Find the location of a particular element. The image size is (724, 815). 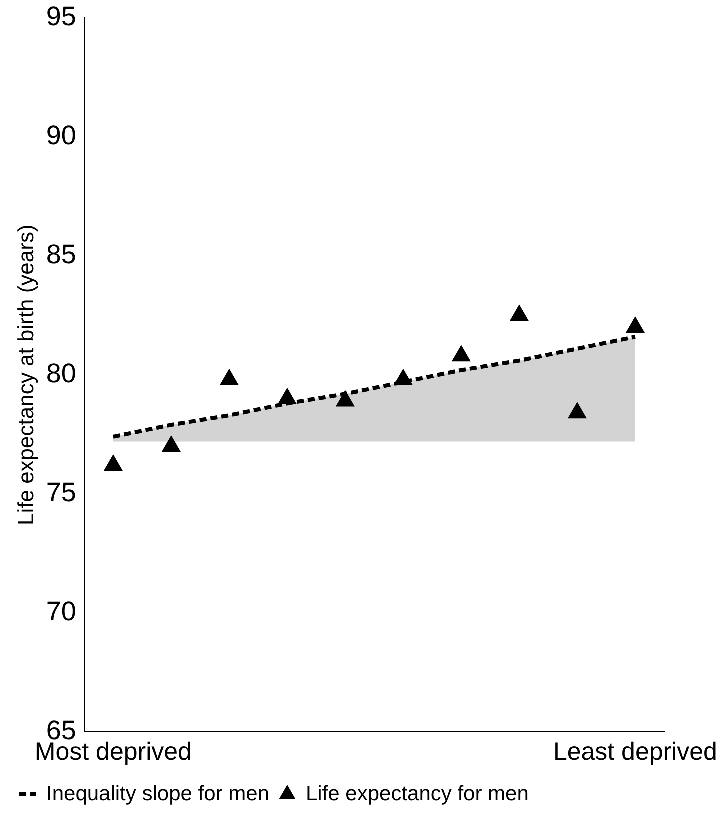

y-tick-label: 75 is located at coordinates (61, 493).